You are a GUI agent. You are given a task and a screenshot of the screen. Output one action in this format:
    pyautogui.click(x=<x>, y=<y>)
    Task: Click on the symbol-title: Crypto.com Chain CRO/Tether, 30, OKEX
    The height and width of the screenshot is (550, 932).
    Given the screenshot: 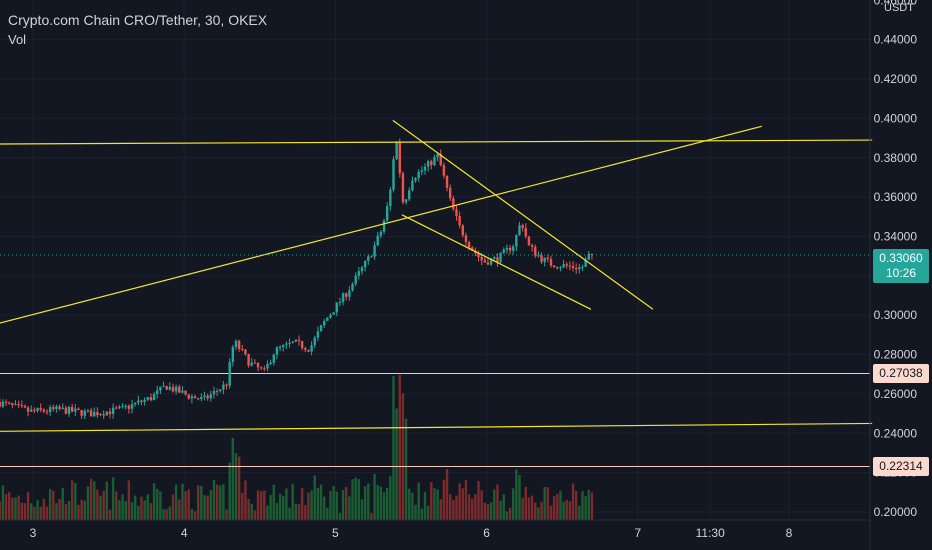 What is the action you would take?
    pyautogui.click(x=138, y=20)
    